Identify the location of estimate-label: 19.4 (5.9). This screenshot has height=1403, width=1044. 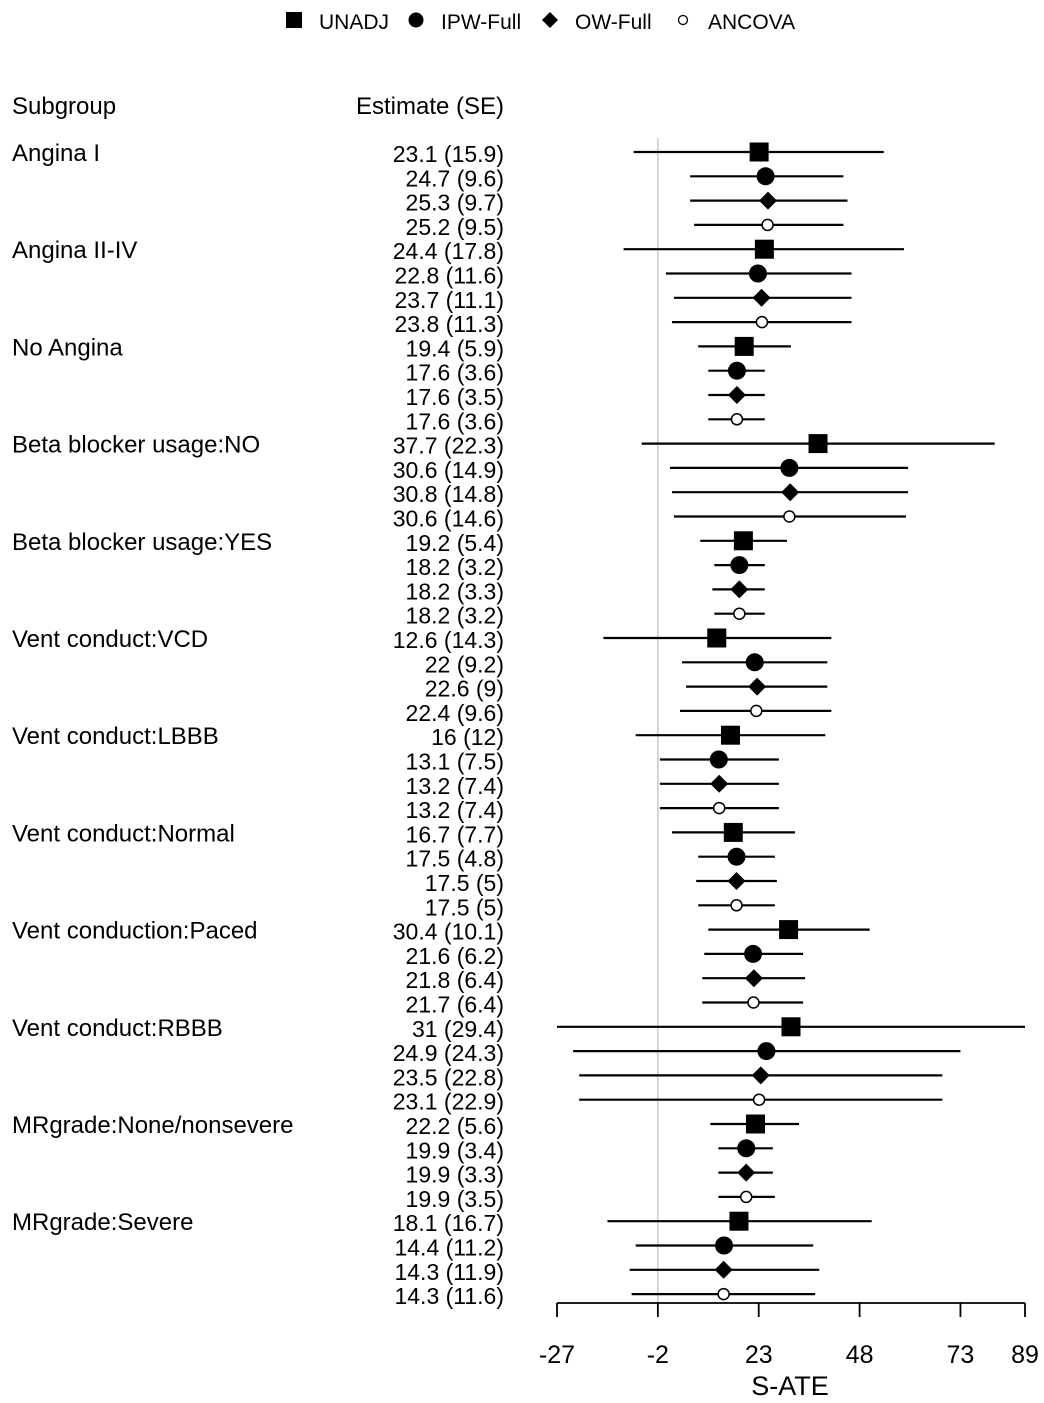
(455, 348).